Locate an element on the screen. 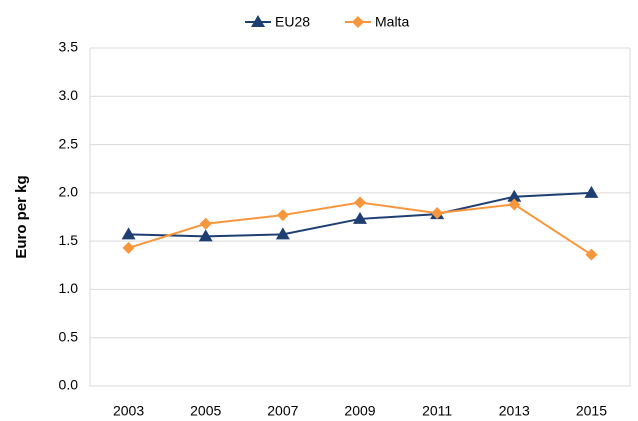  x-tick-label: 2007 is located at coordinates (282, 411).